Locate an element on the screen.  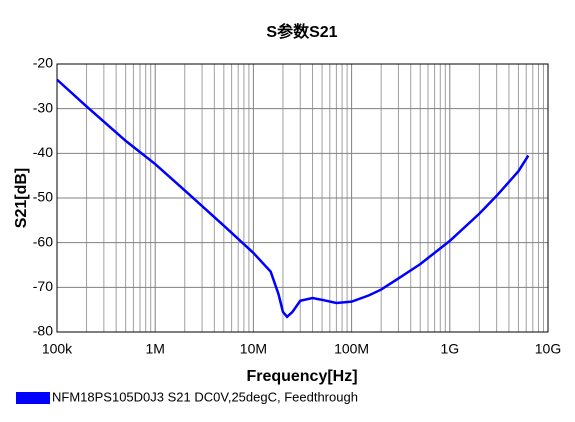
y-axis-label: S21[dB] is located at coordinates (21, 198).